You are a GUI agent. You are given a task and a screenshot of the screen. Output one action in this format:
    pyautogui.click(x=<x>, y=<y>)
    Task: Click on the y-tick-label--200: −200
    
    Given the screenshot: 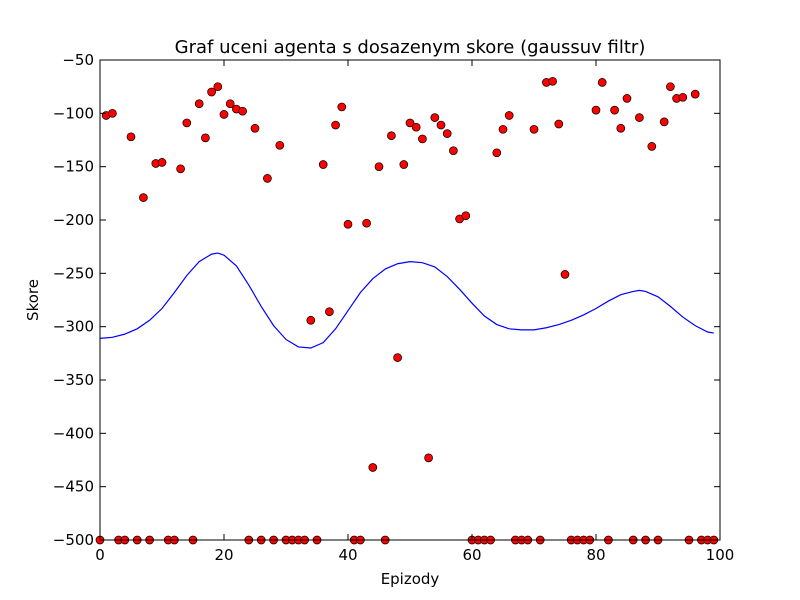 What is the action you would take?
    pyautogui.click(x=73, y=220)
    